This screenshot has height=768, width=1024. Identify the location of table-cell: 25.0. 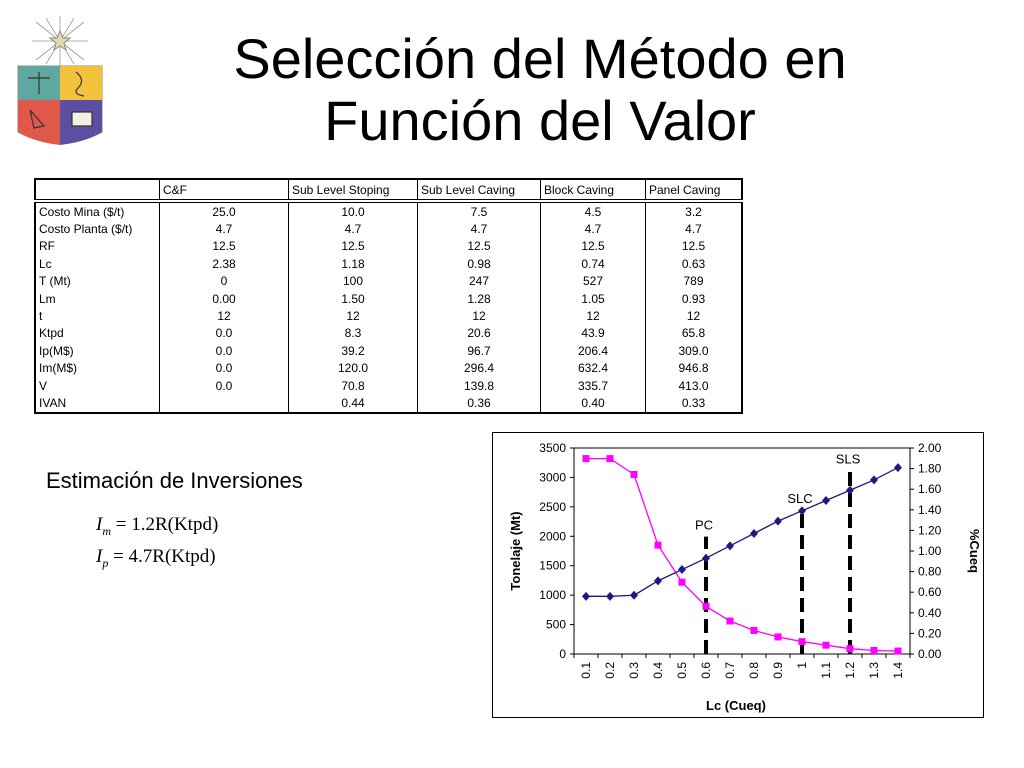
(224, 211).